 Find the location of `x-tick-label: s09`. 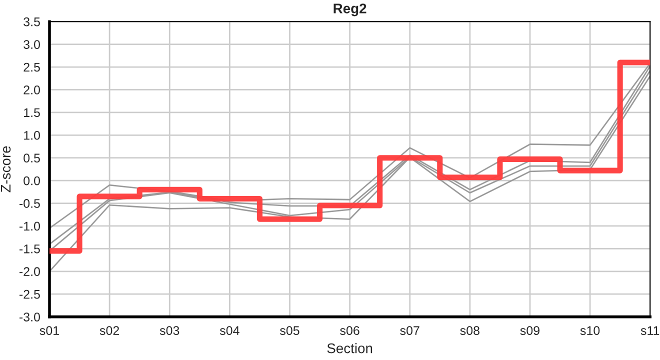

x-tick-label: s09 is located at coordinates (530, 331).